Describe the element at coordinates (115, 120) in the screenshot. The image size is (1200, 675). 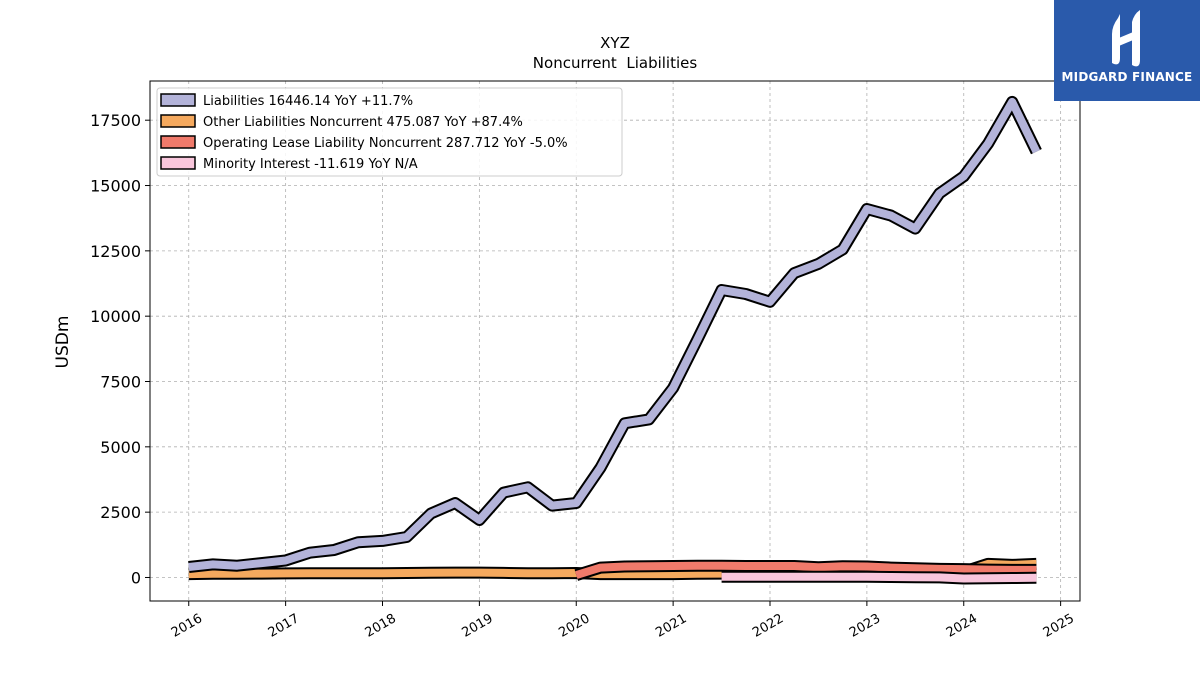
I see `y-tick-label: 17500` at that location.